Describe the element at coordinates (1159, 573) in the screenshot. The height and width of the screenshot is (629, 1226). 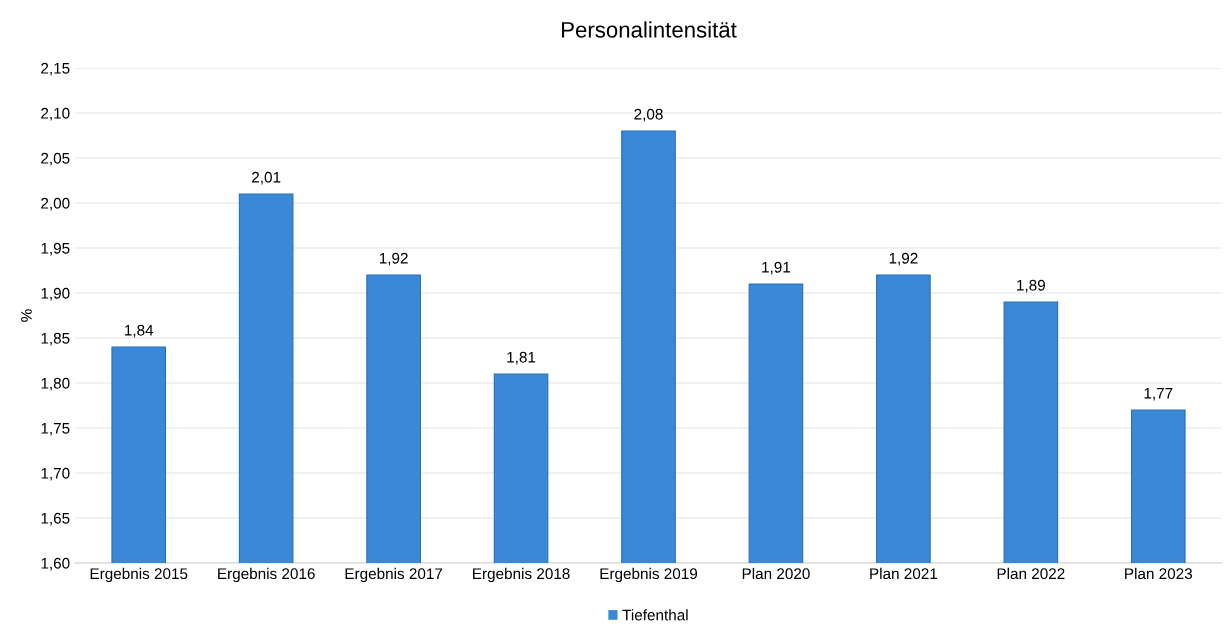
I see `x-tick-label: Plan 2023` at that location.